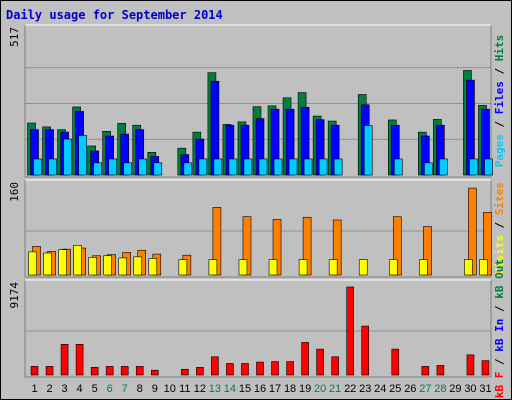 This screenshot has height=400, width=512. What do you see at coordinates (365, 389) in the screenshot?
I see `x-tick-label-day-23: 23` at bounding box center [365, 389].